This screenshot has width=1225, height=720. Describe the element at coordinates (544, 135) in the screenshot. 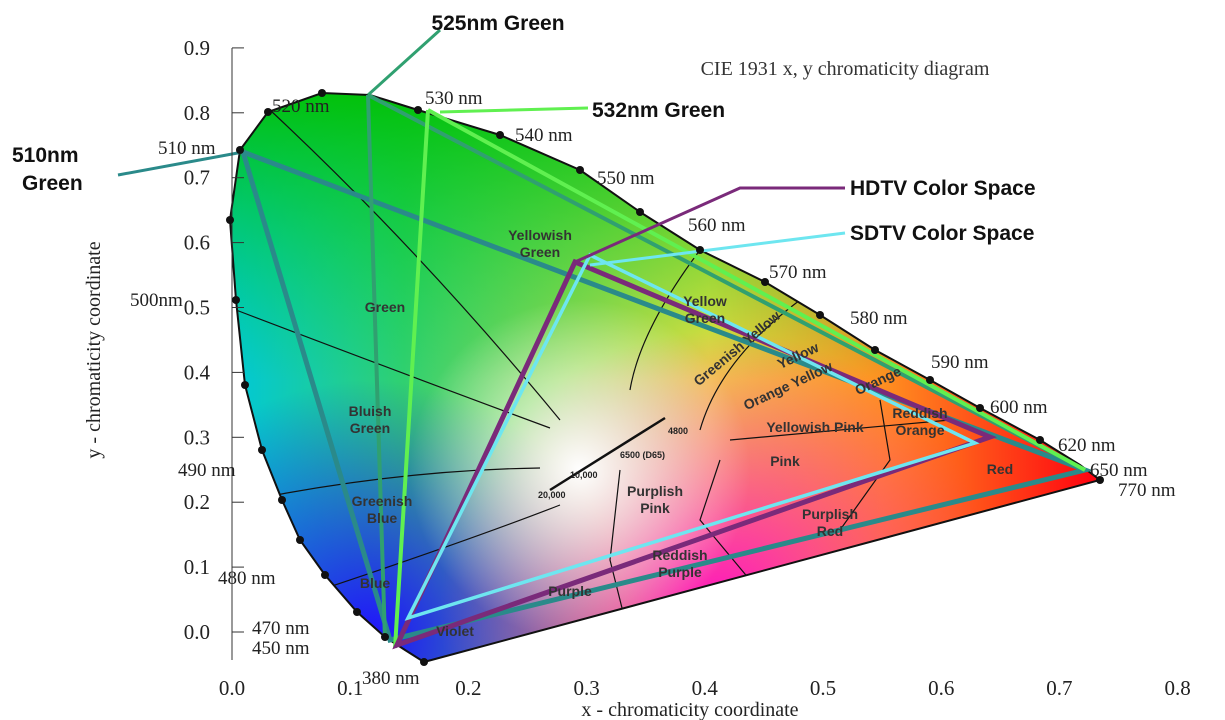

I see `wavelength-label: 540 nm` at that location.